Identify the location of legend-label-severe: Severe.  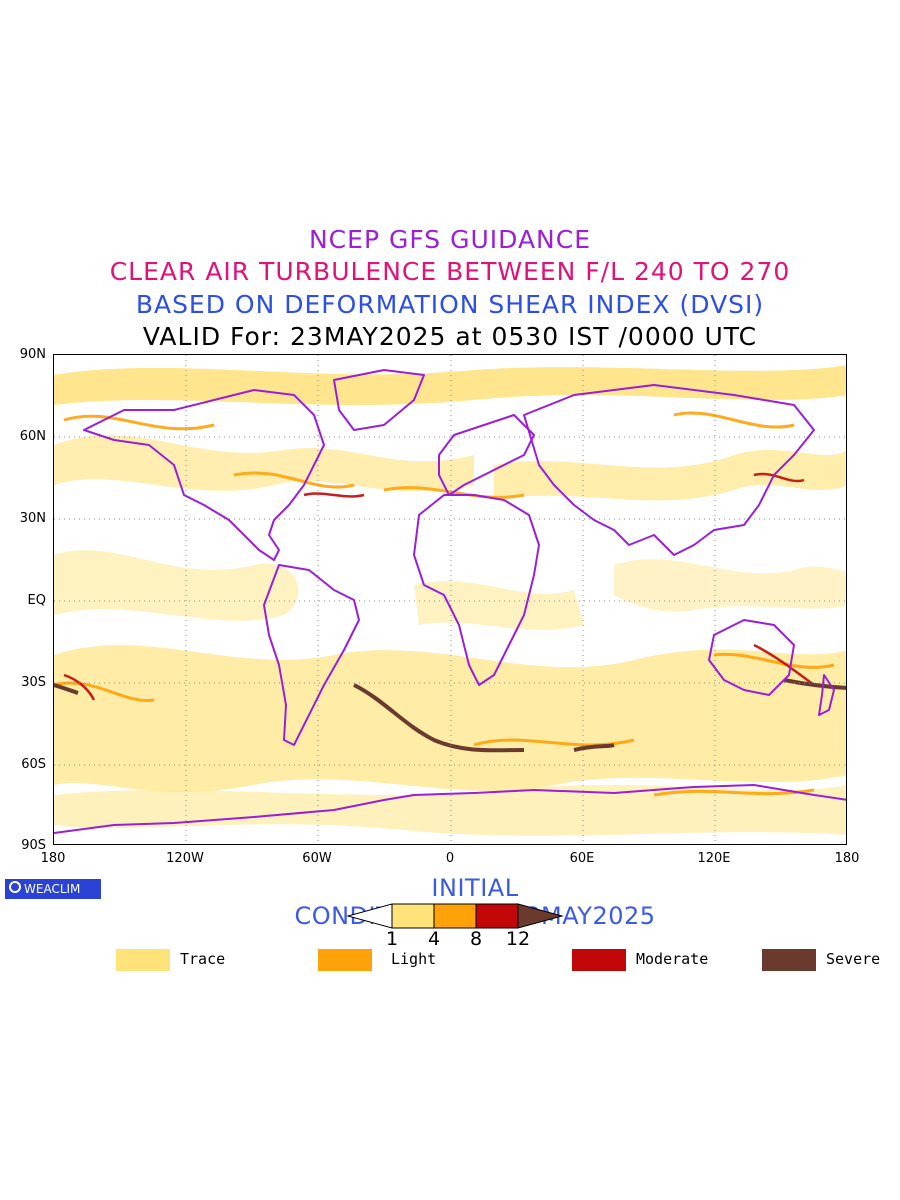
(853, 959).